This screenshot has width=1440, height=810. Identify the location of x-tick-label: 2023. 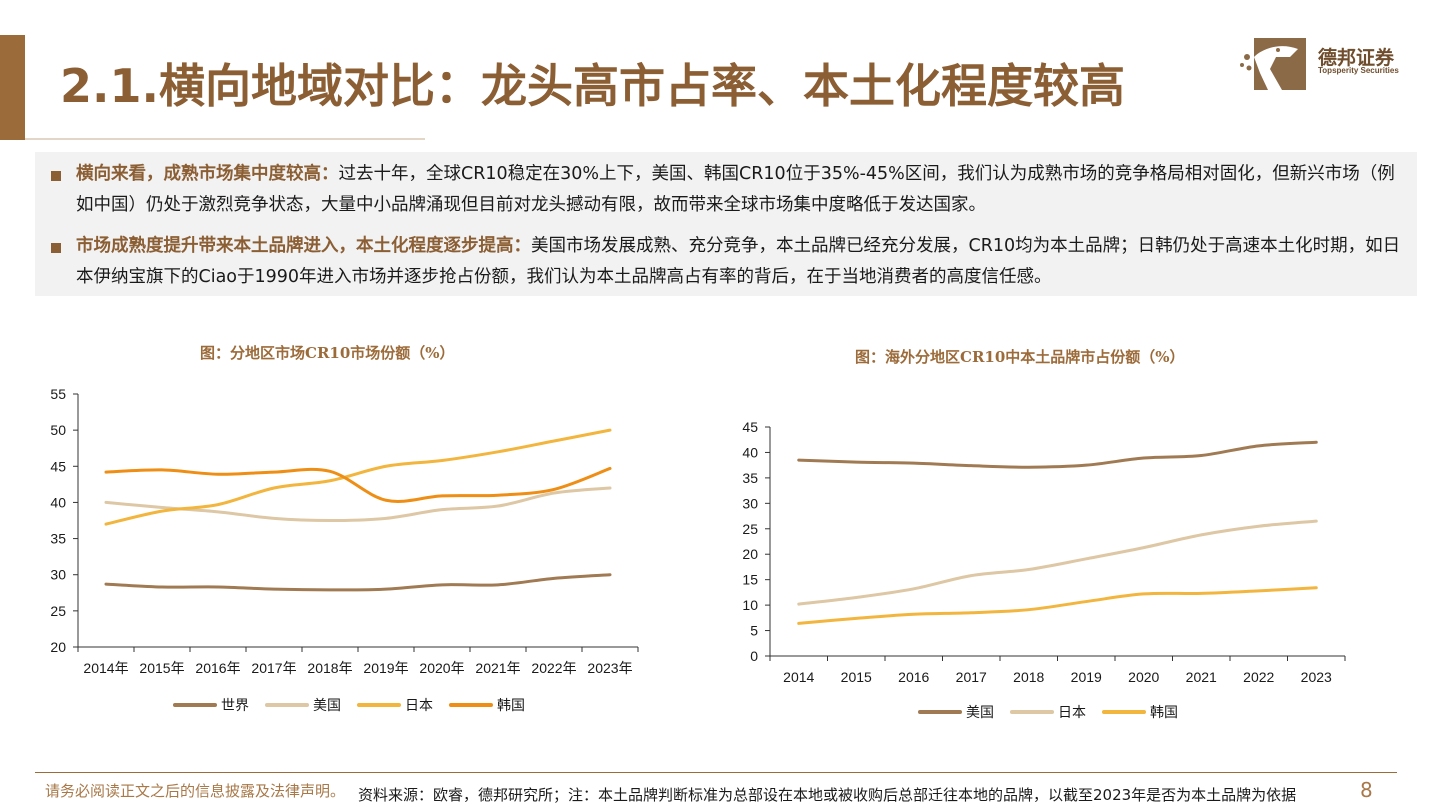
(1316, 677).